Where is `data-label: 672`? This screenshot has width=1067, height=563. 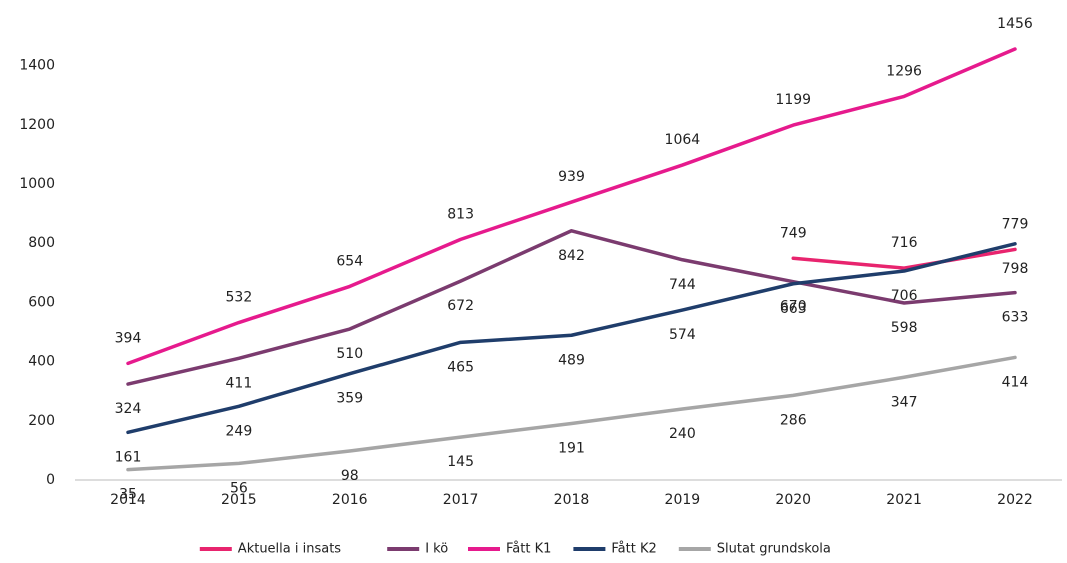
data-label: 672 is located at coordinates (460, 306).